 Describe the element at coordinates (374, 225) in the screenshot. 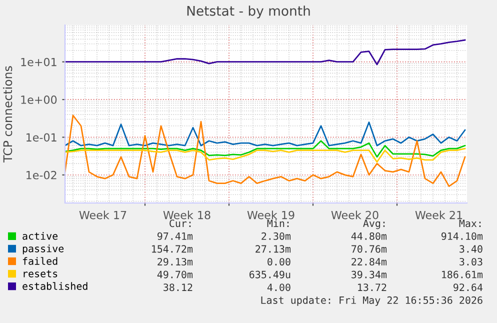

I see `text: Avg:` at that location.